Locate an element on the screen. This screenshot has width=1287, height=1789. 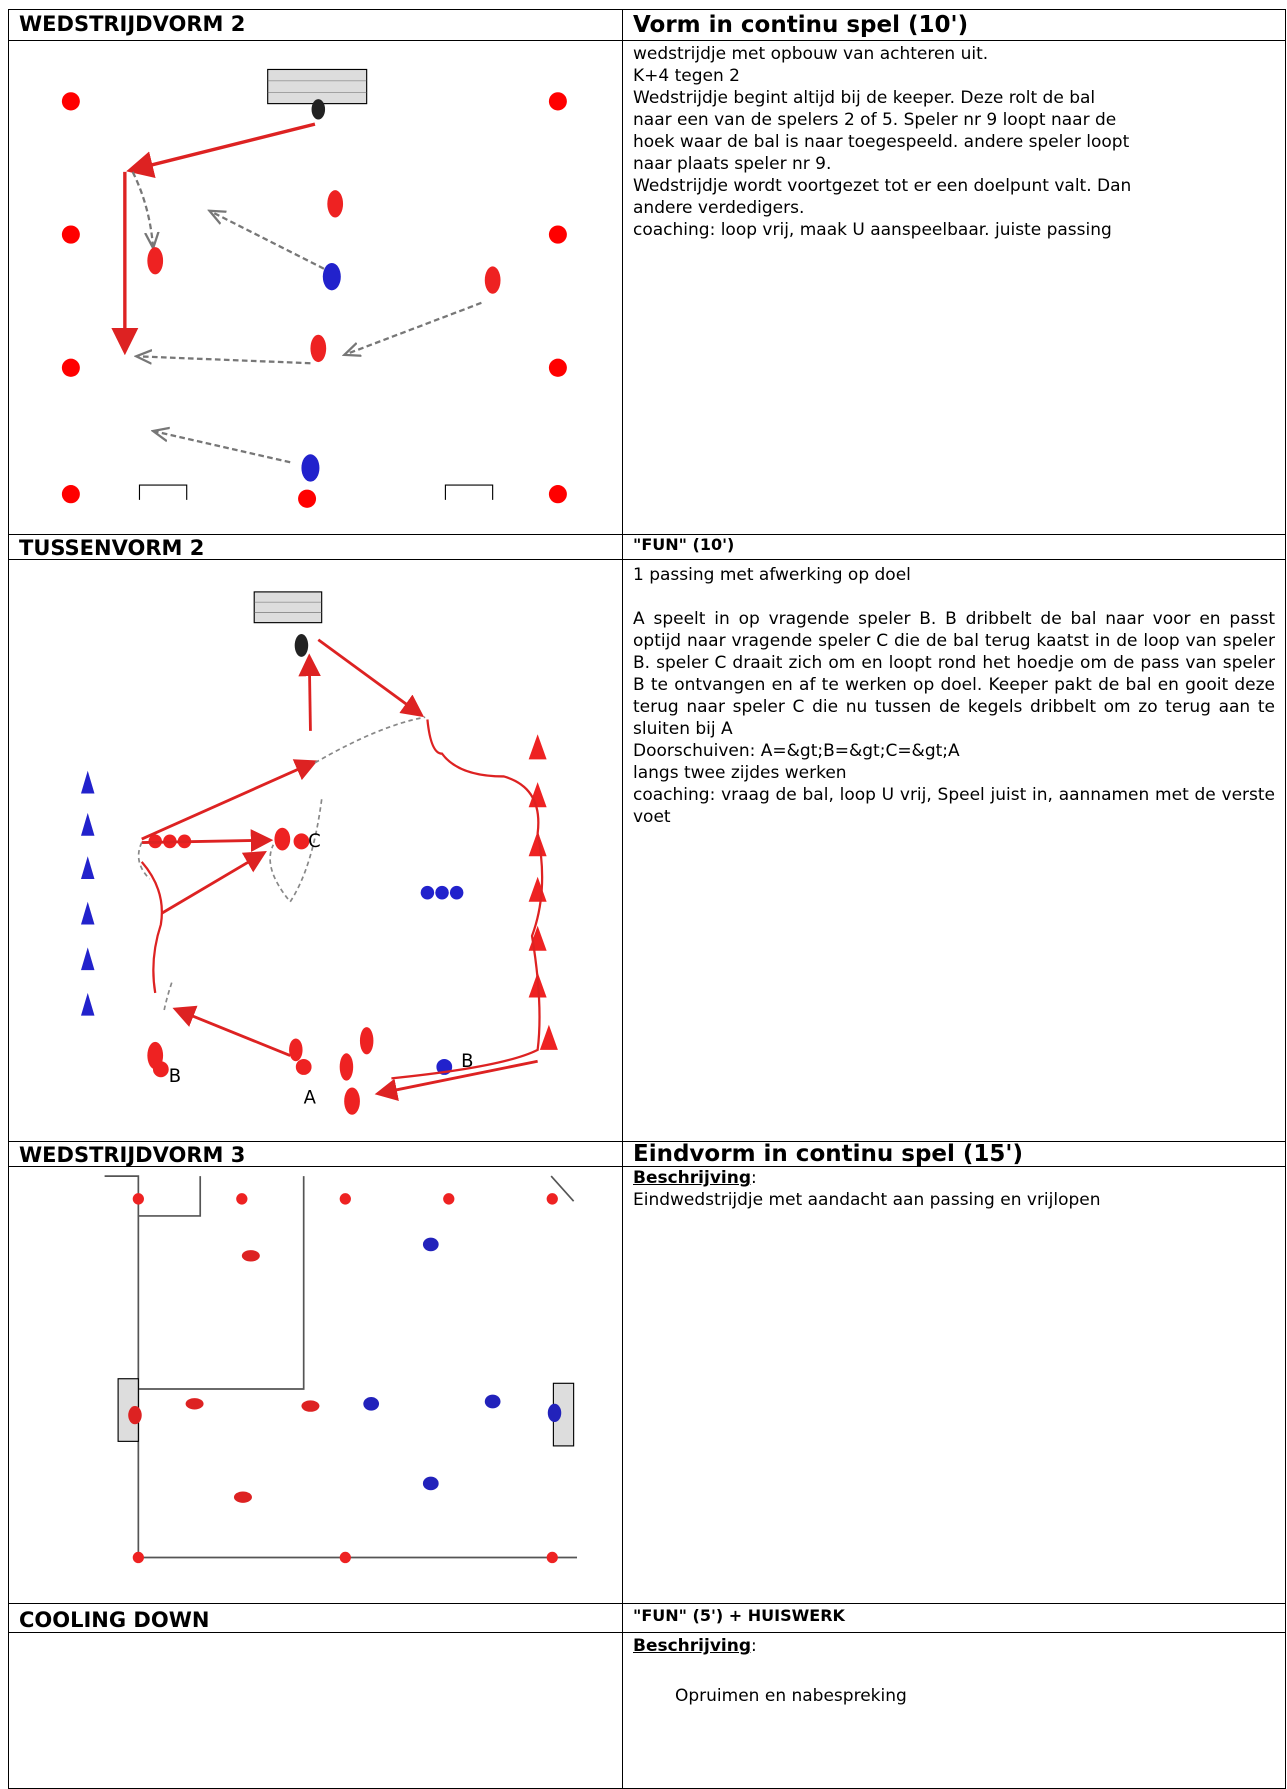
section-left-title: COOLING DOWN is located at coordinates (315, 1618).